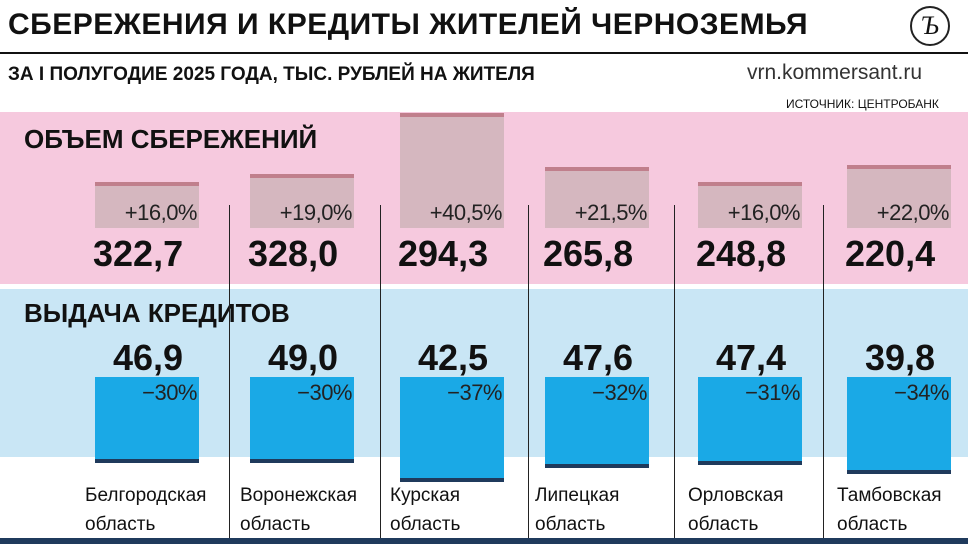 Image resolution: width=968 pixels, height=544 pixels. I want to click on loans-change-label: −37%, so click(474, 392).